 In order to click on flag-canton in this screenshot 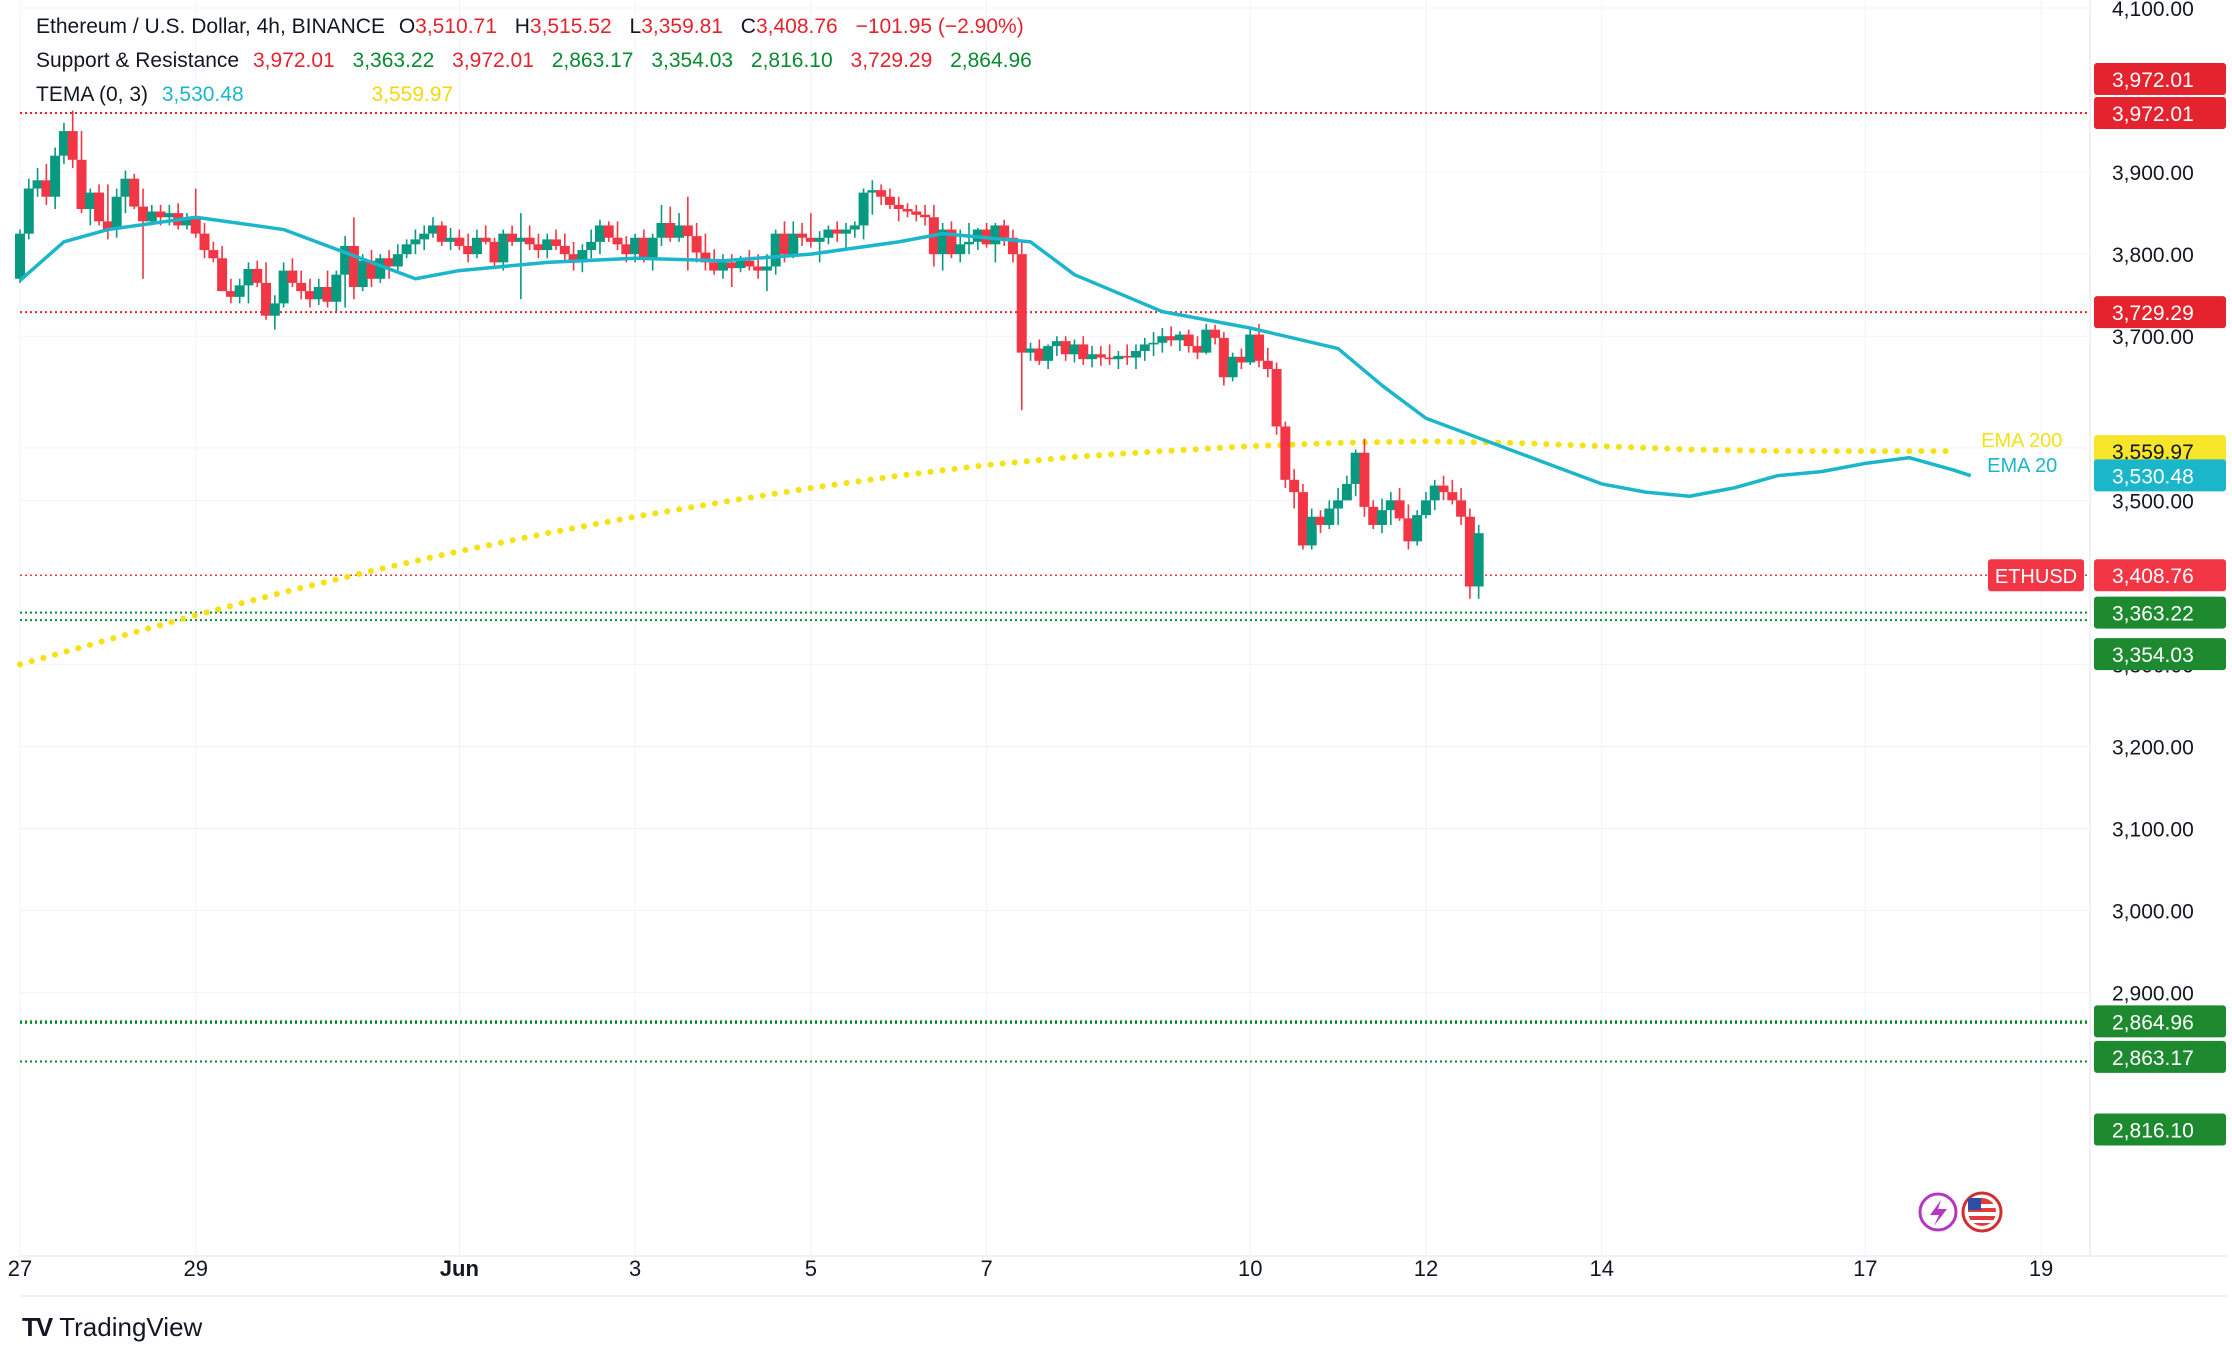, I will do `click(1974, 1204)`.